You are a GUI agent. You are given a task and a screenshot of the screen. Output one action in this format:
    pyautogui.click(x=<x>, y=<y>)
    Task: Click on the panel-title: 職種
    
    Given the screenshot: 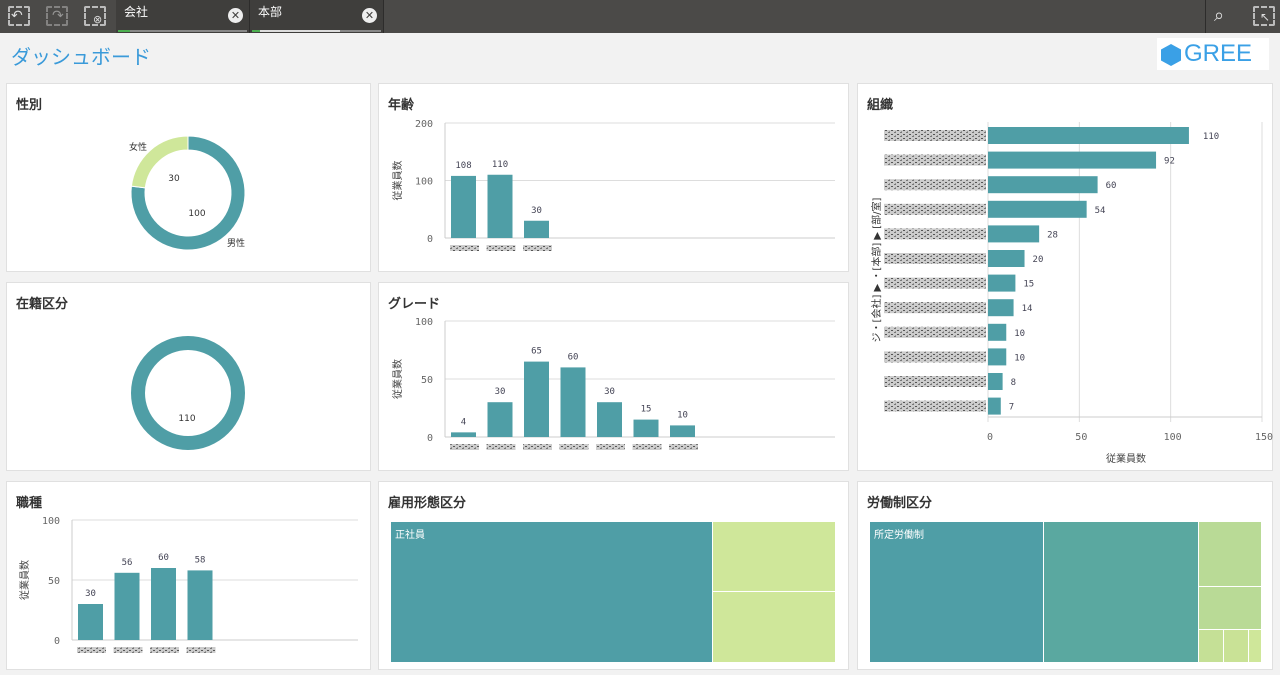 What is the action you would take?
    pyautogui.click(x=29, y=503)
    